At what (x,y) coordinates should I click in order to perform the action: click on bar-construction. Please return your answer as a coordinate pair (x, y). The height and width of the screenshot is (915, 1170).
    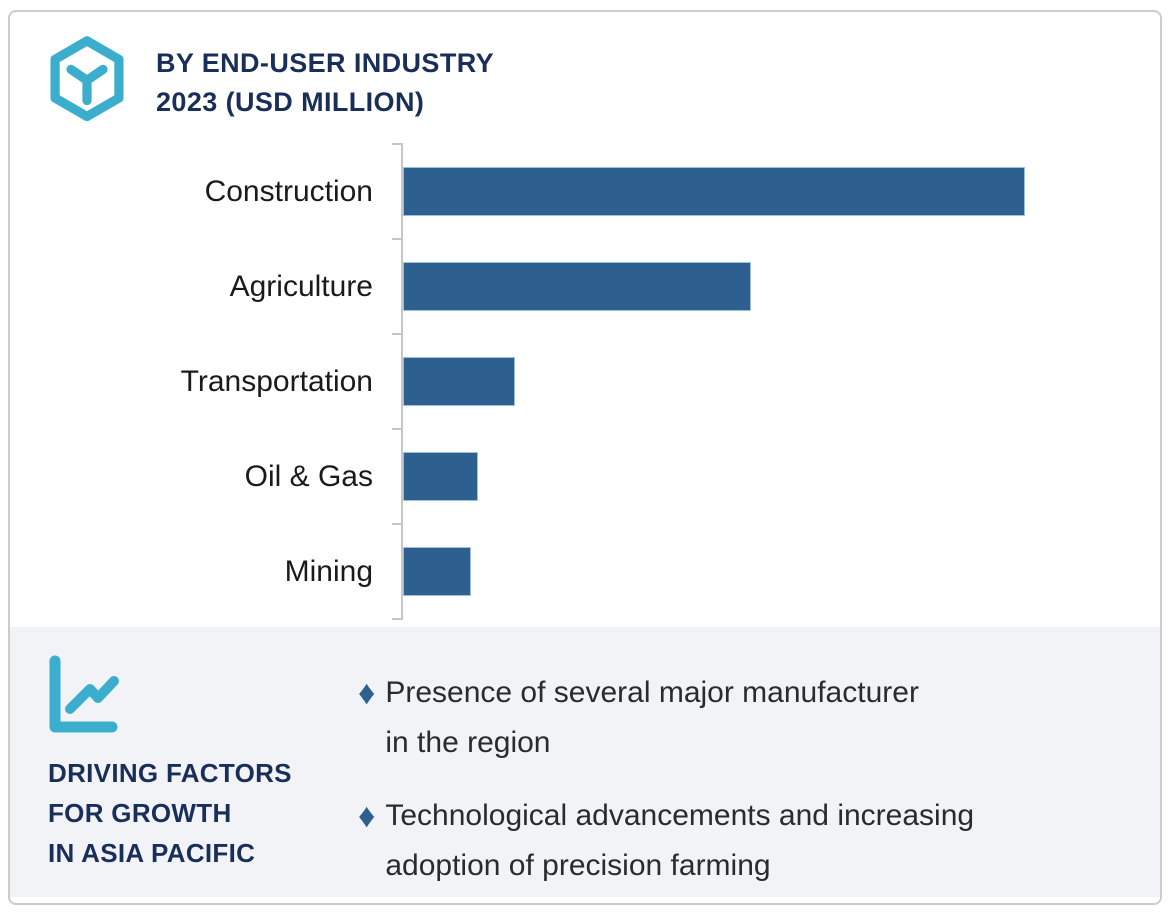
    Looking at the image, I should click on (714, 191).